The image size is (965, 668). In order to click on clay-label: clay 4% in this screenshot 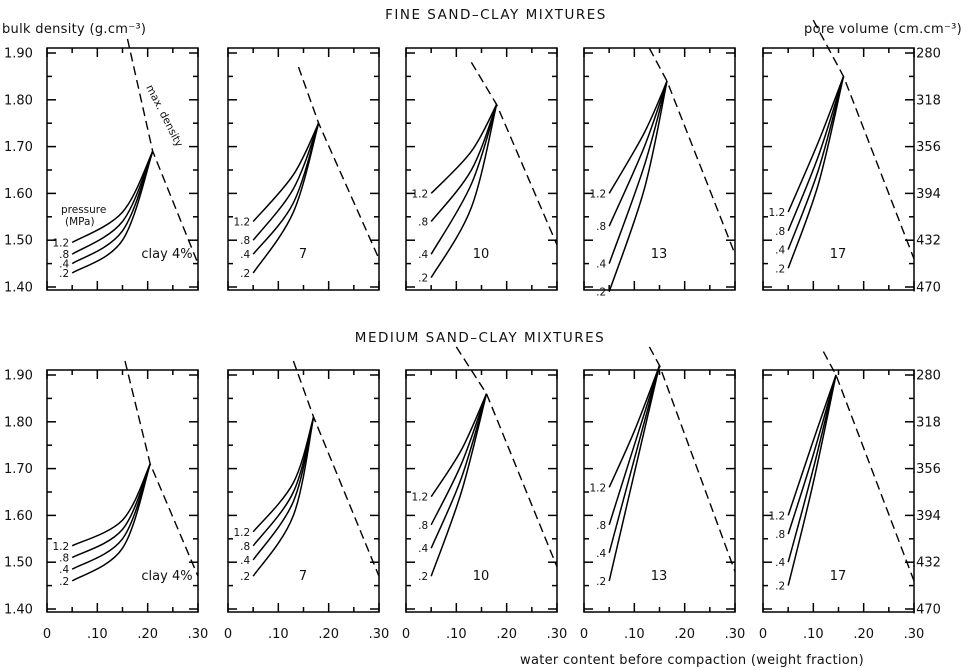, I will do `click(166, 254)`.